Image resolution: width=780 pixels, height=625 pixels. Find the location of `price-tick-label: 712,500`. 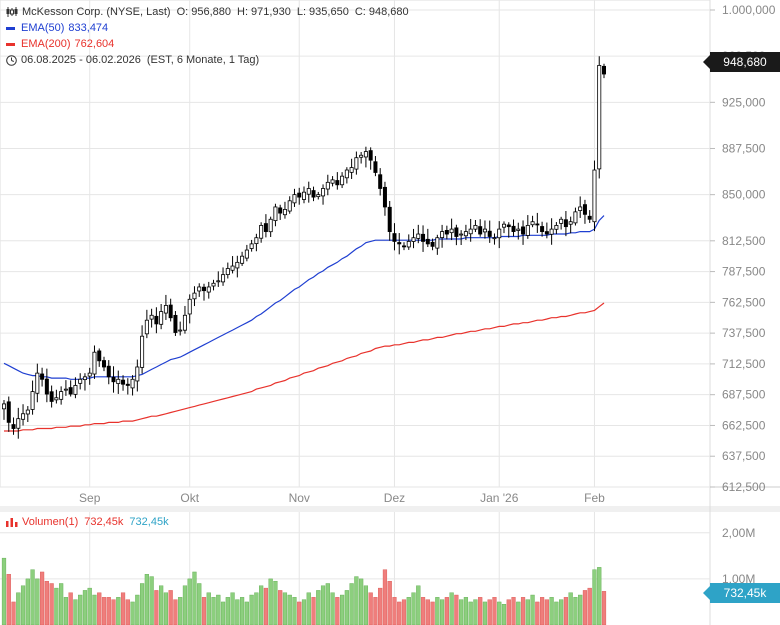

price-tick-label: 712,500 is located at coordinates (744, 364).